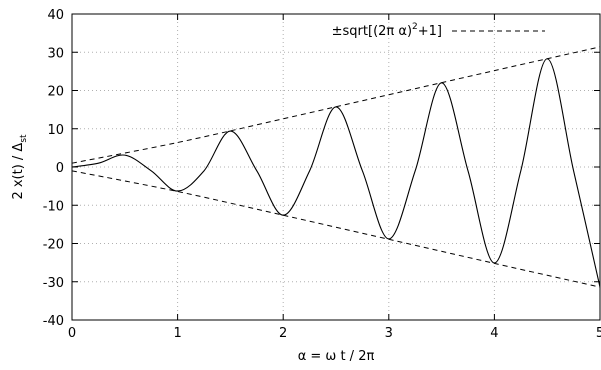 The width and height of the screenshot is (601, 370). I want to click on x-axis-label: α = ω t / 2π, so click(336, 356).